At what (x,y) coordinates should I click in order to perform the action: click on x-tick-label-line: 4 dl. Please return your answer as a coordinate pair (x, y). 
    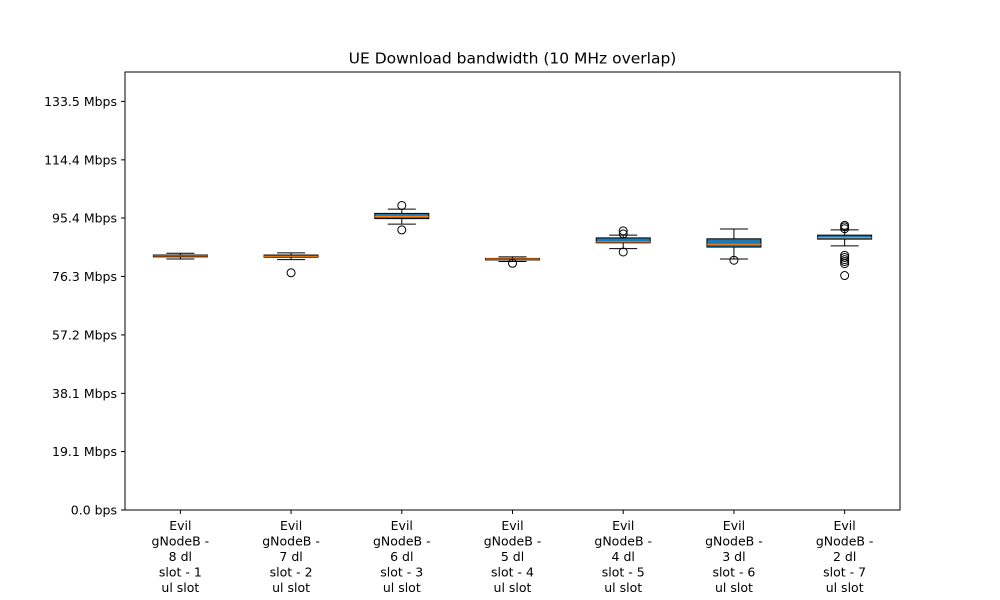
    Looking at the image, I should click on (623, 556).